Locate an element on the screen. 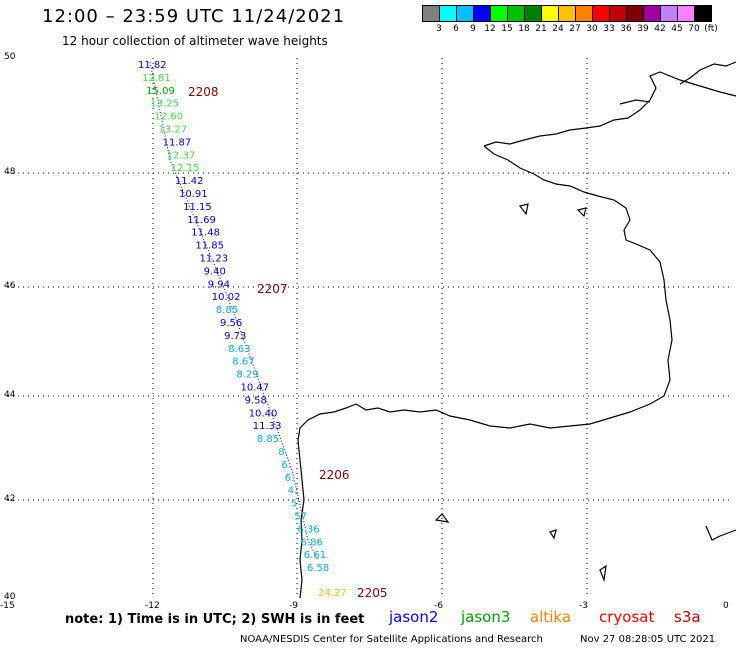  wave-height-label: 9.58 is located at coordinates (256, 400).